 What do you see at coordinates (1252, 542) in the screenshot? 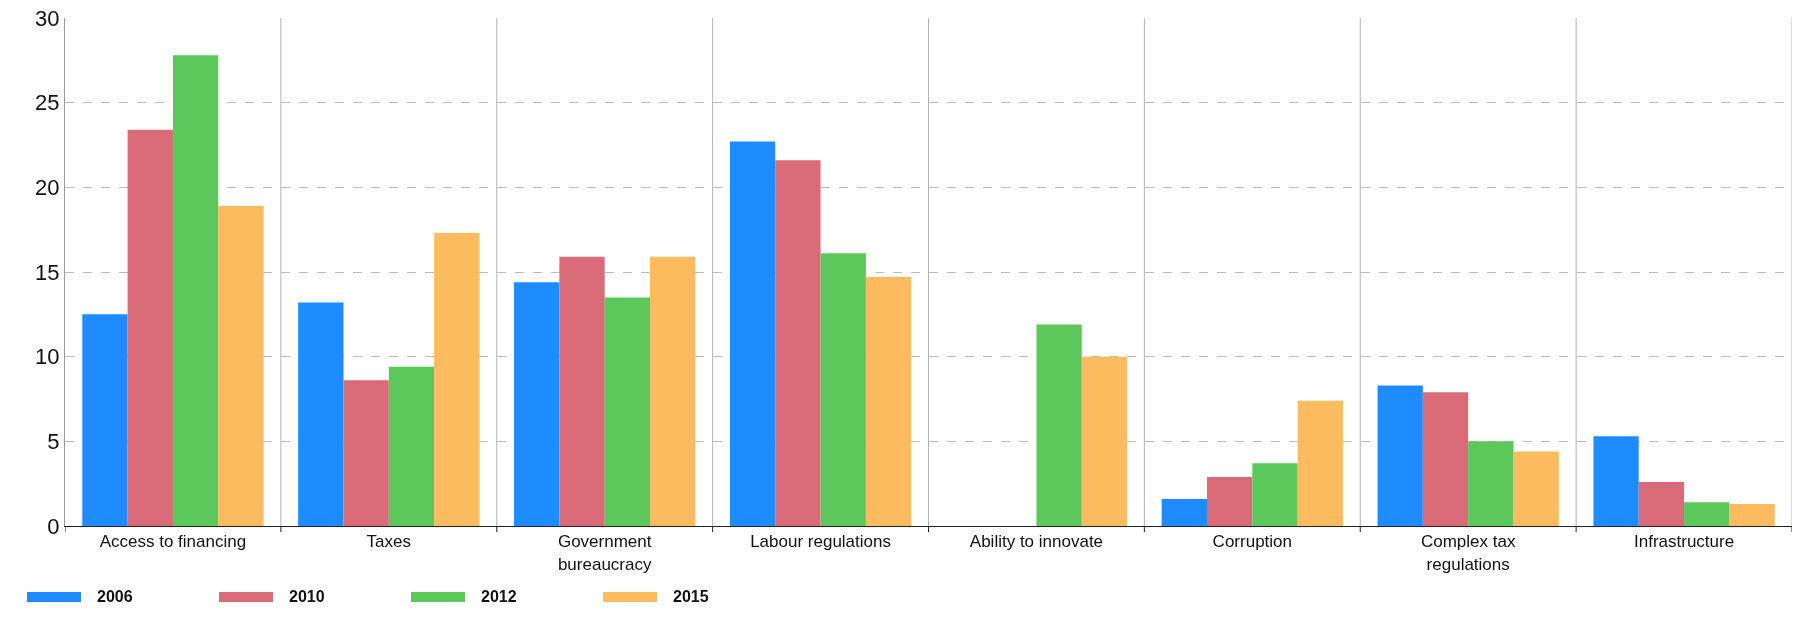
I see `x-tick-label: Corruption` at bounding box center [1252, 542].